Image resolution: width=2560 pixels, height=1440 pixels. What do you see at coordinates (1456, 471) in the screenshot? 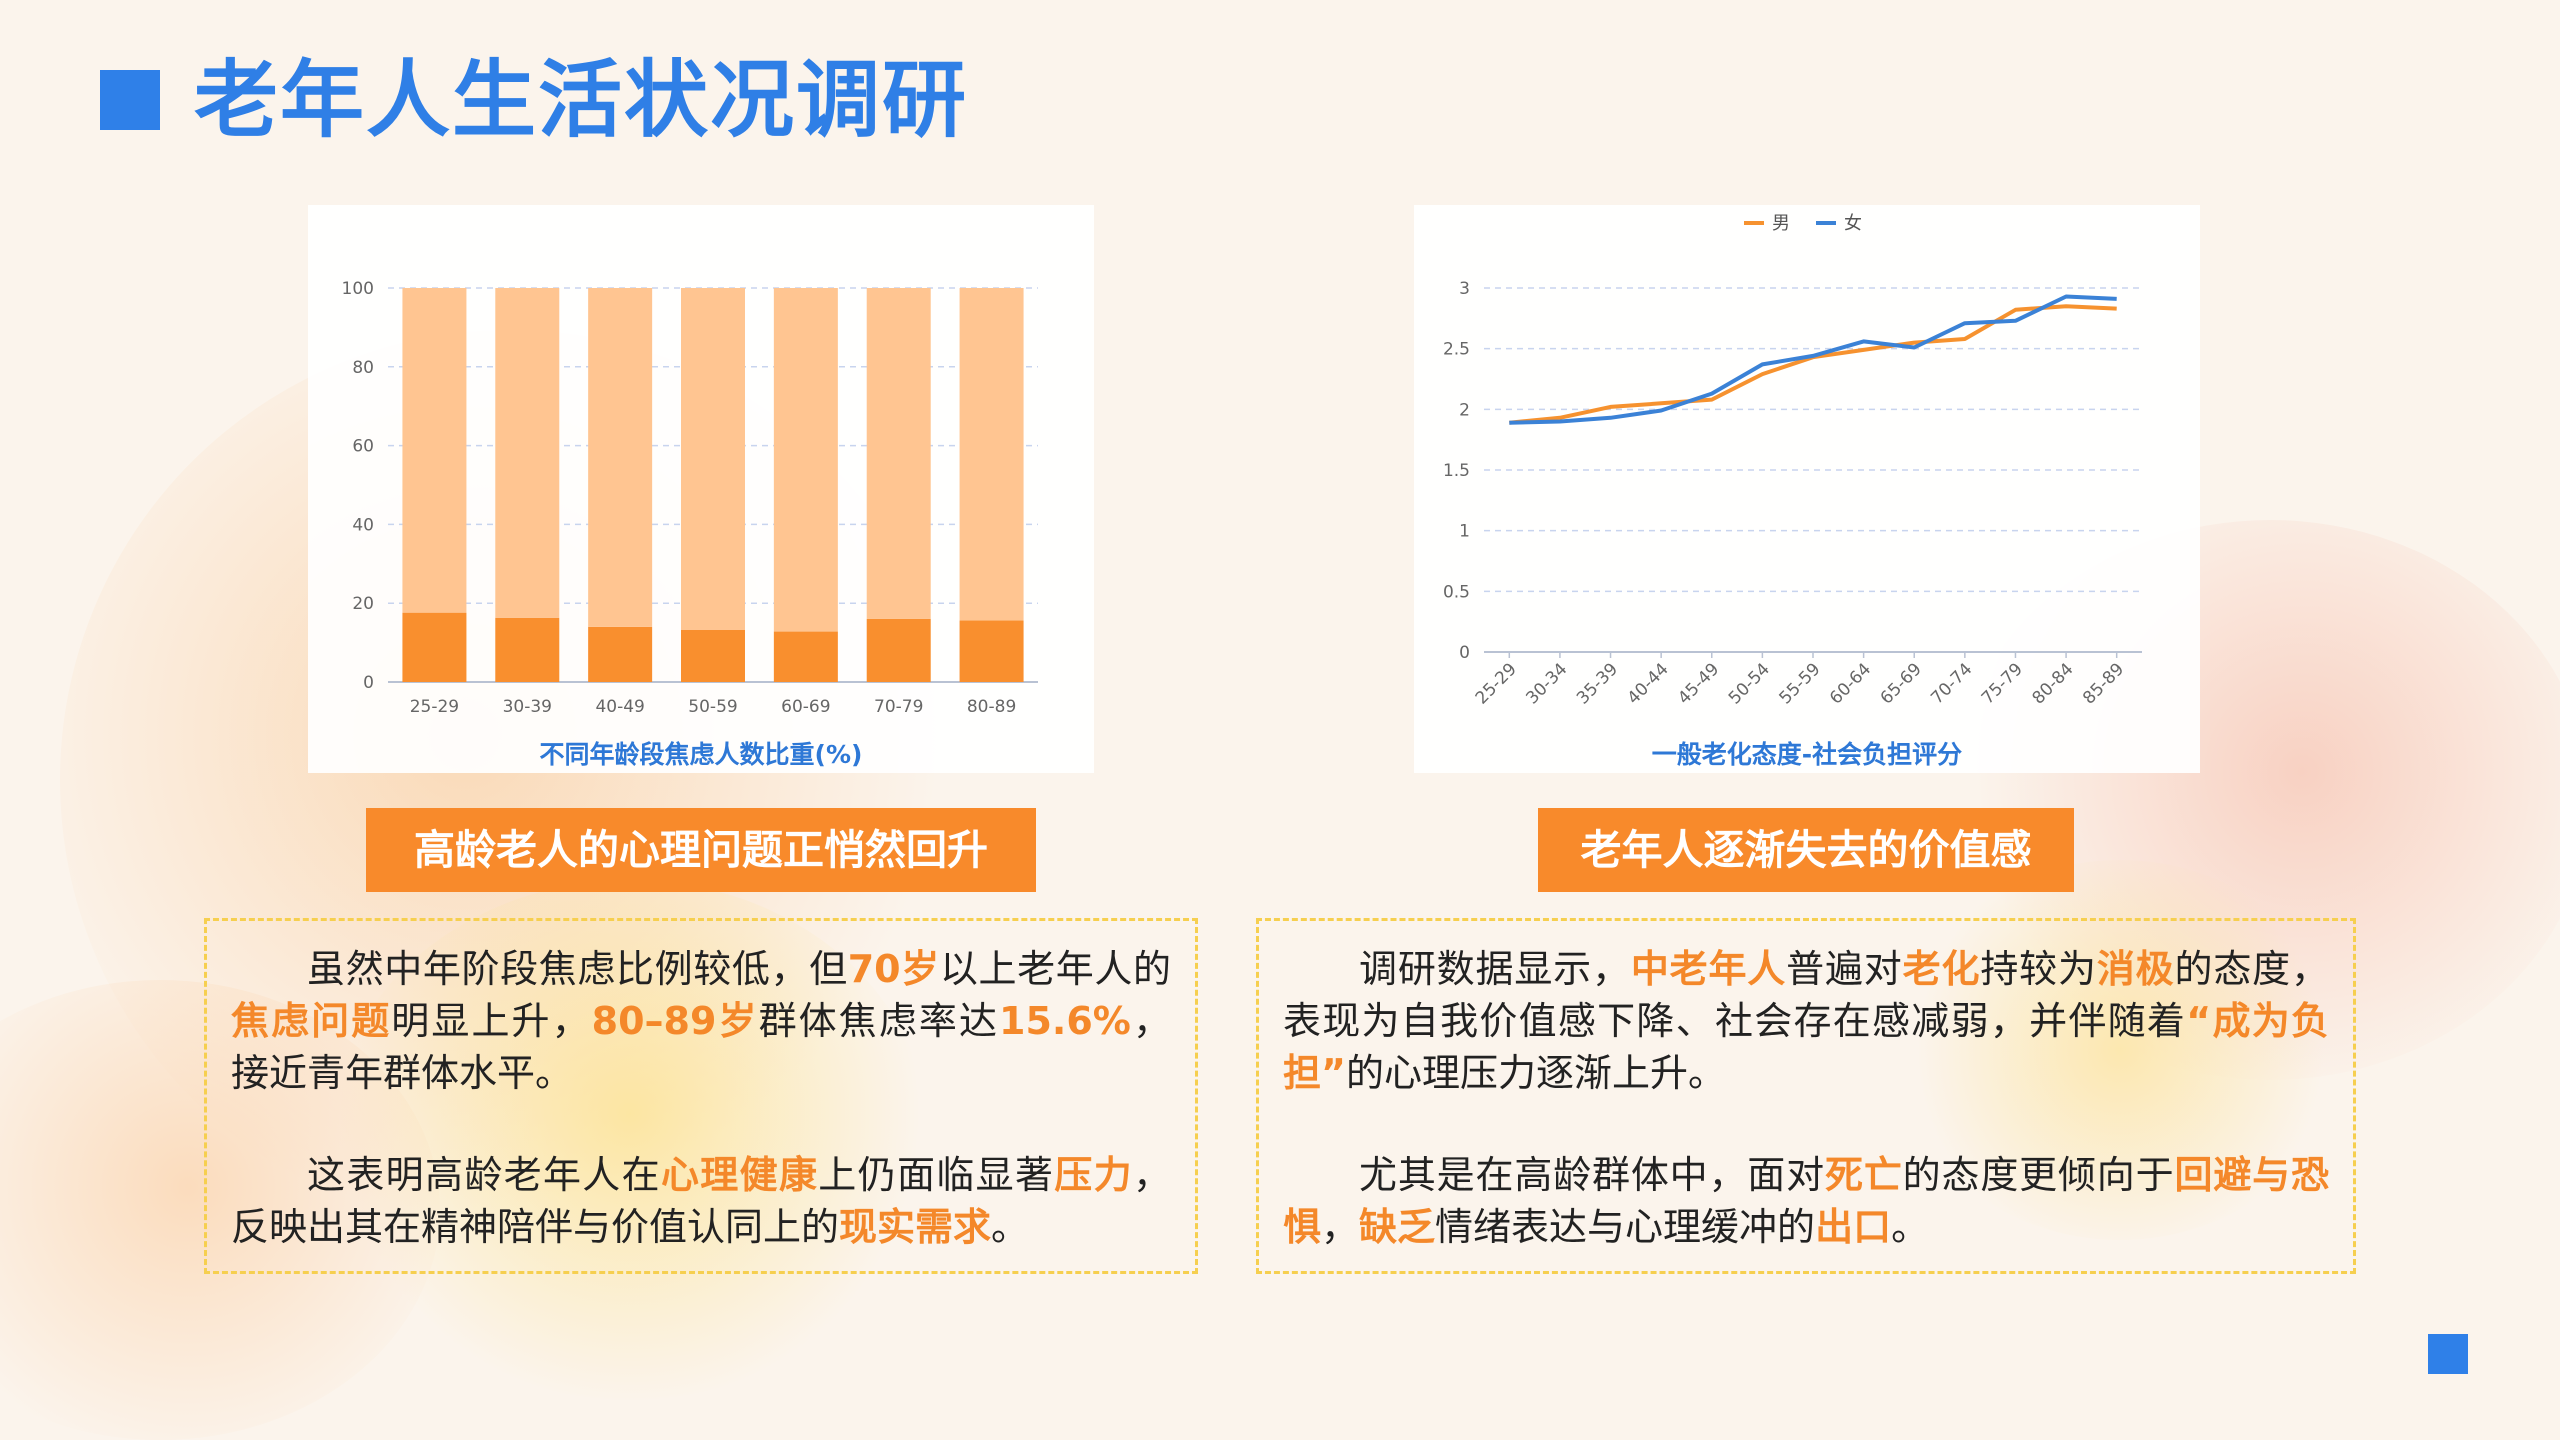
I see `y-tick-label: 1.5` at bounding box center [1456, 471].